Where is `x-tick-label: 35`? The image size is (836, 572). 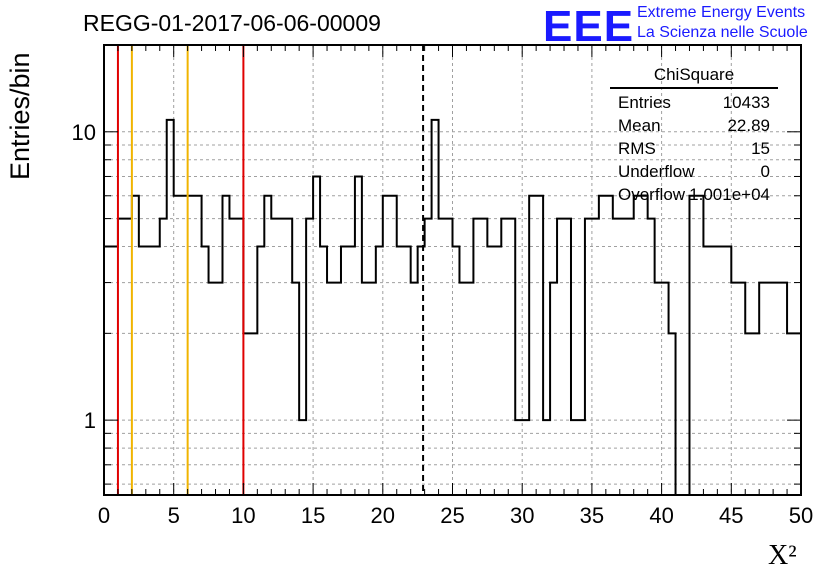
x-tick-label: 35 is located at coordinates (592, 515).